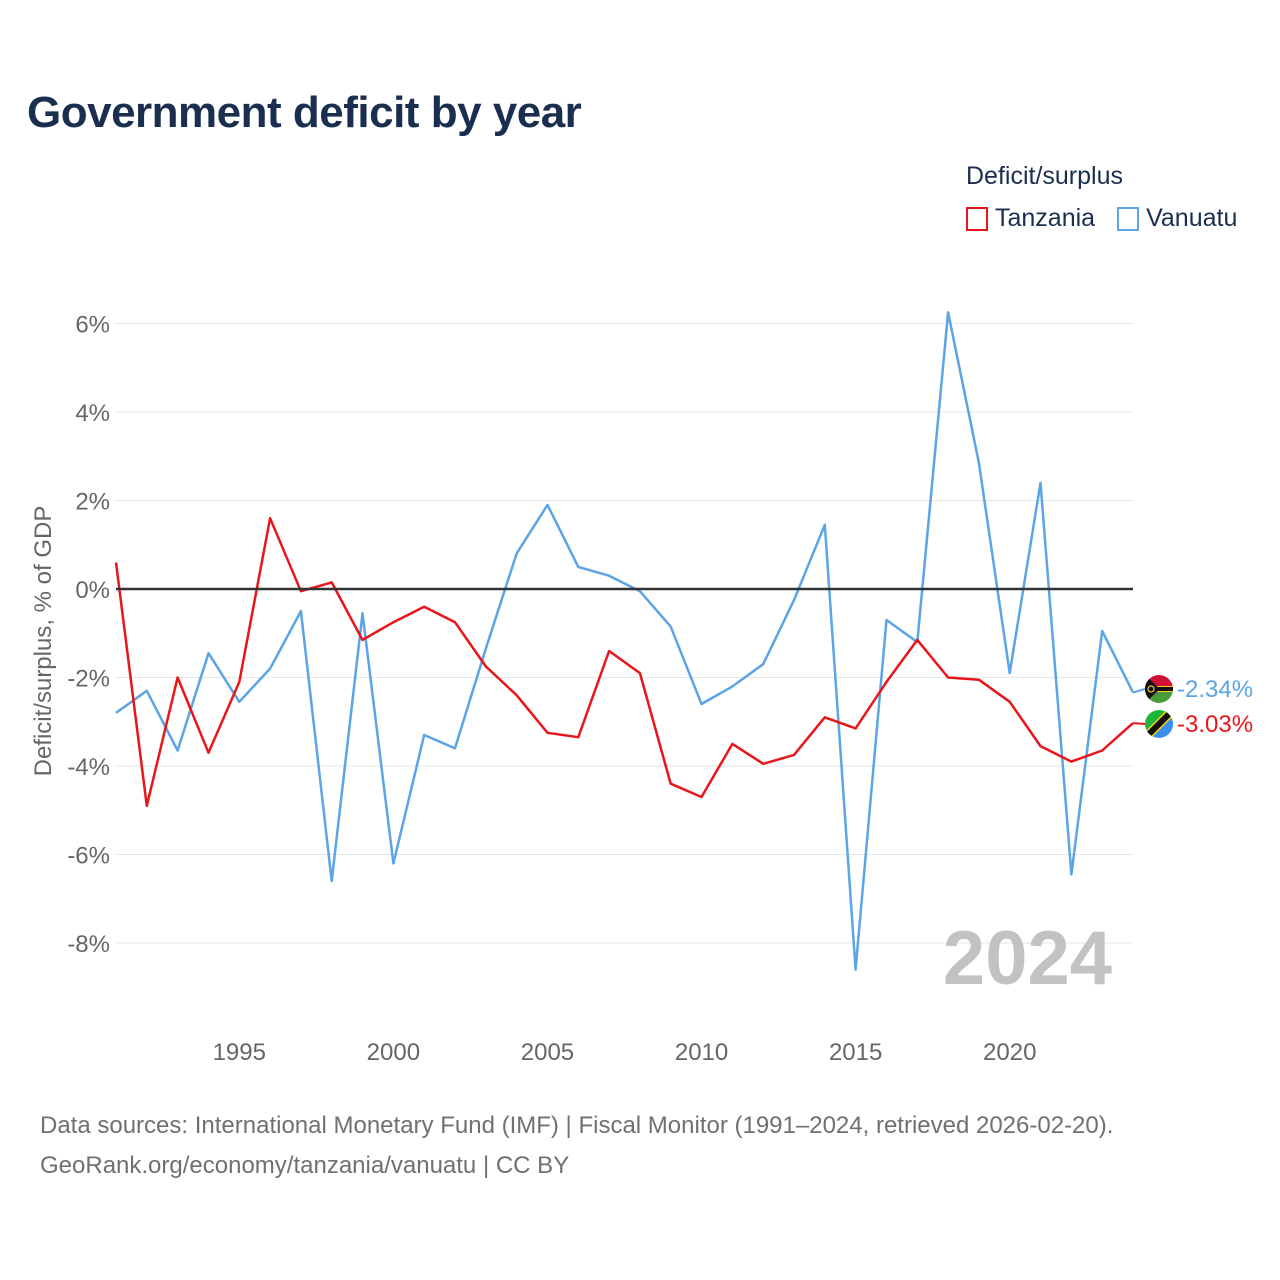 The image size is (1280, 1280). I want to click on end-label-vanuatu: -2.34%, so click(1215, 689).